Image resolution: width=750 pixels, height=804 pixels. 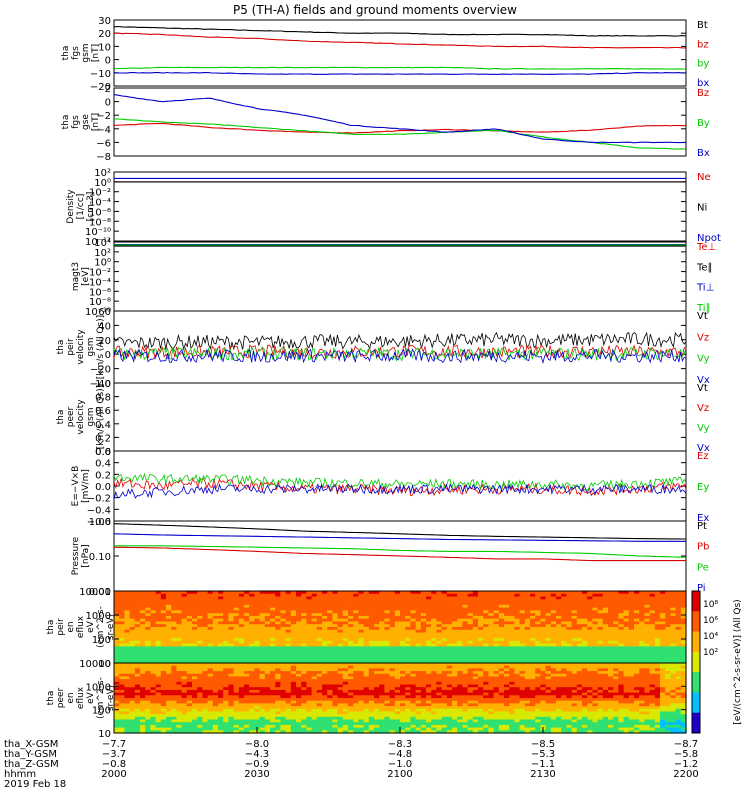 I want to click on y-label-line: [eV], so click(x=86, y=276).